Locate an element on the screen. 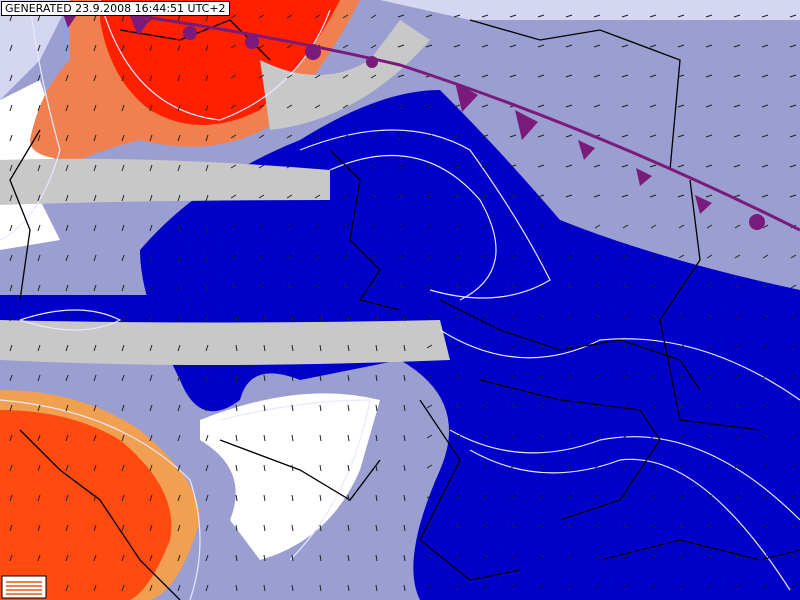 This screenshot has width=800, height=600. pale-region is located at coordinates (35, 50).